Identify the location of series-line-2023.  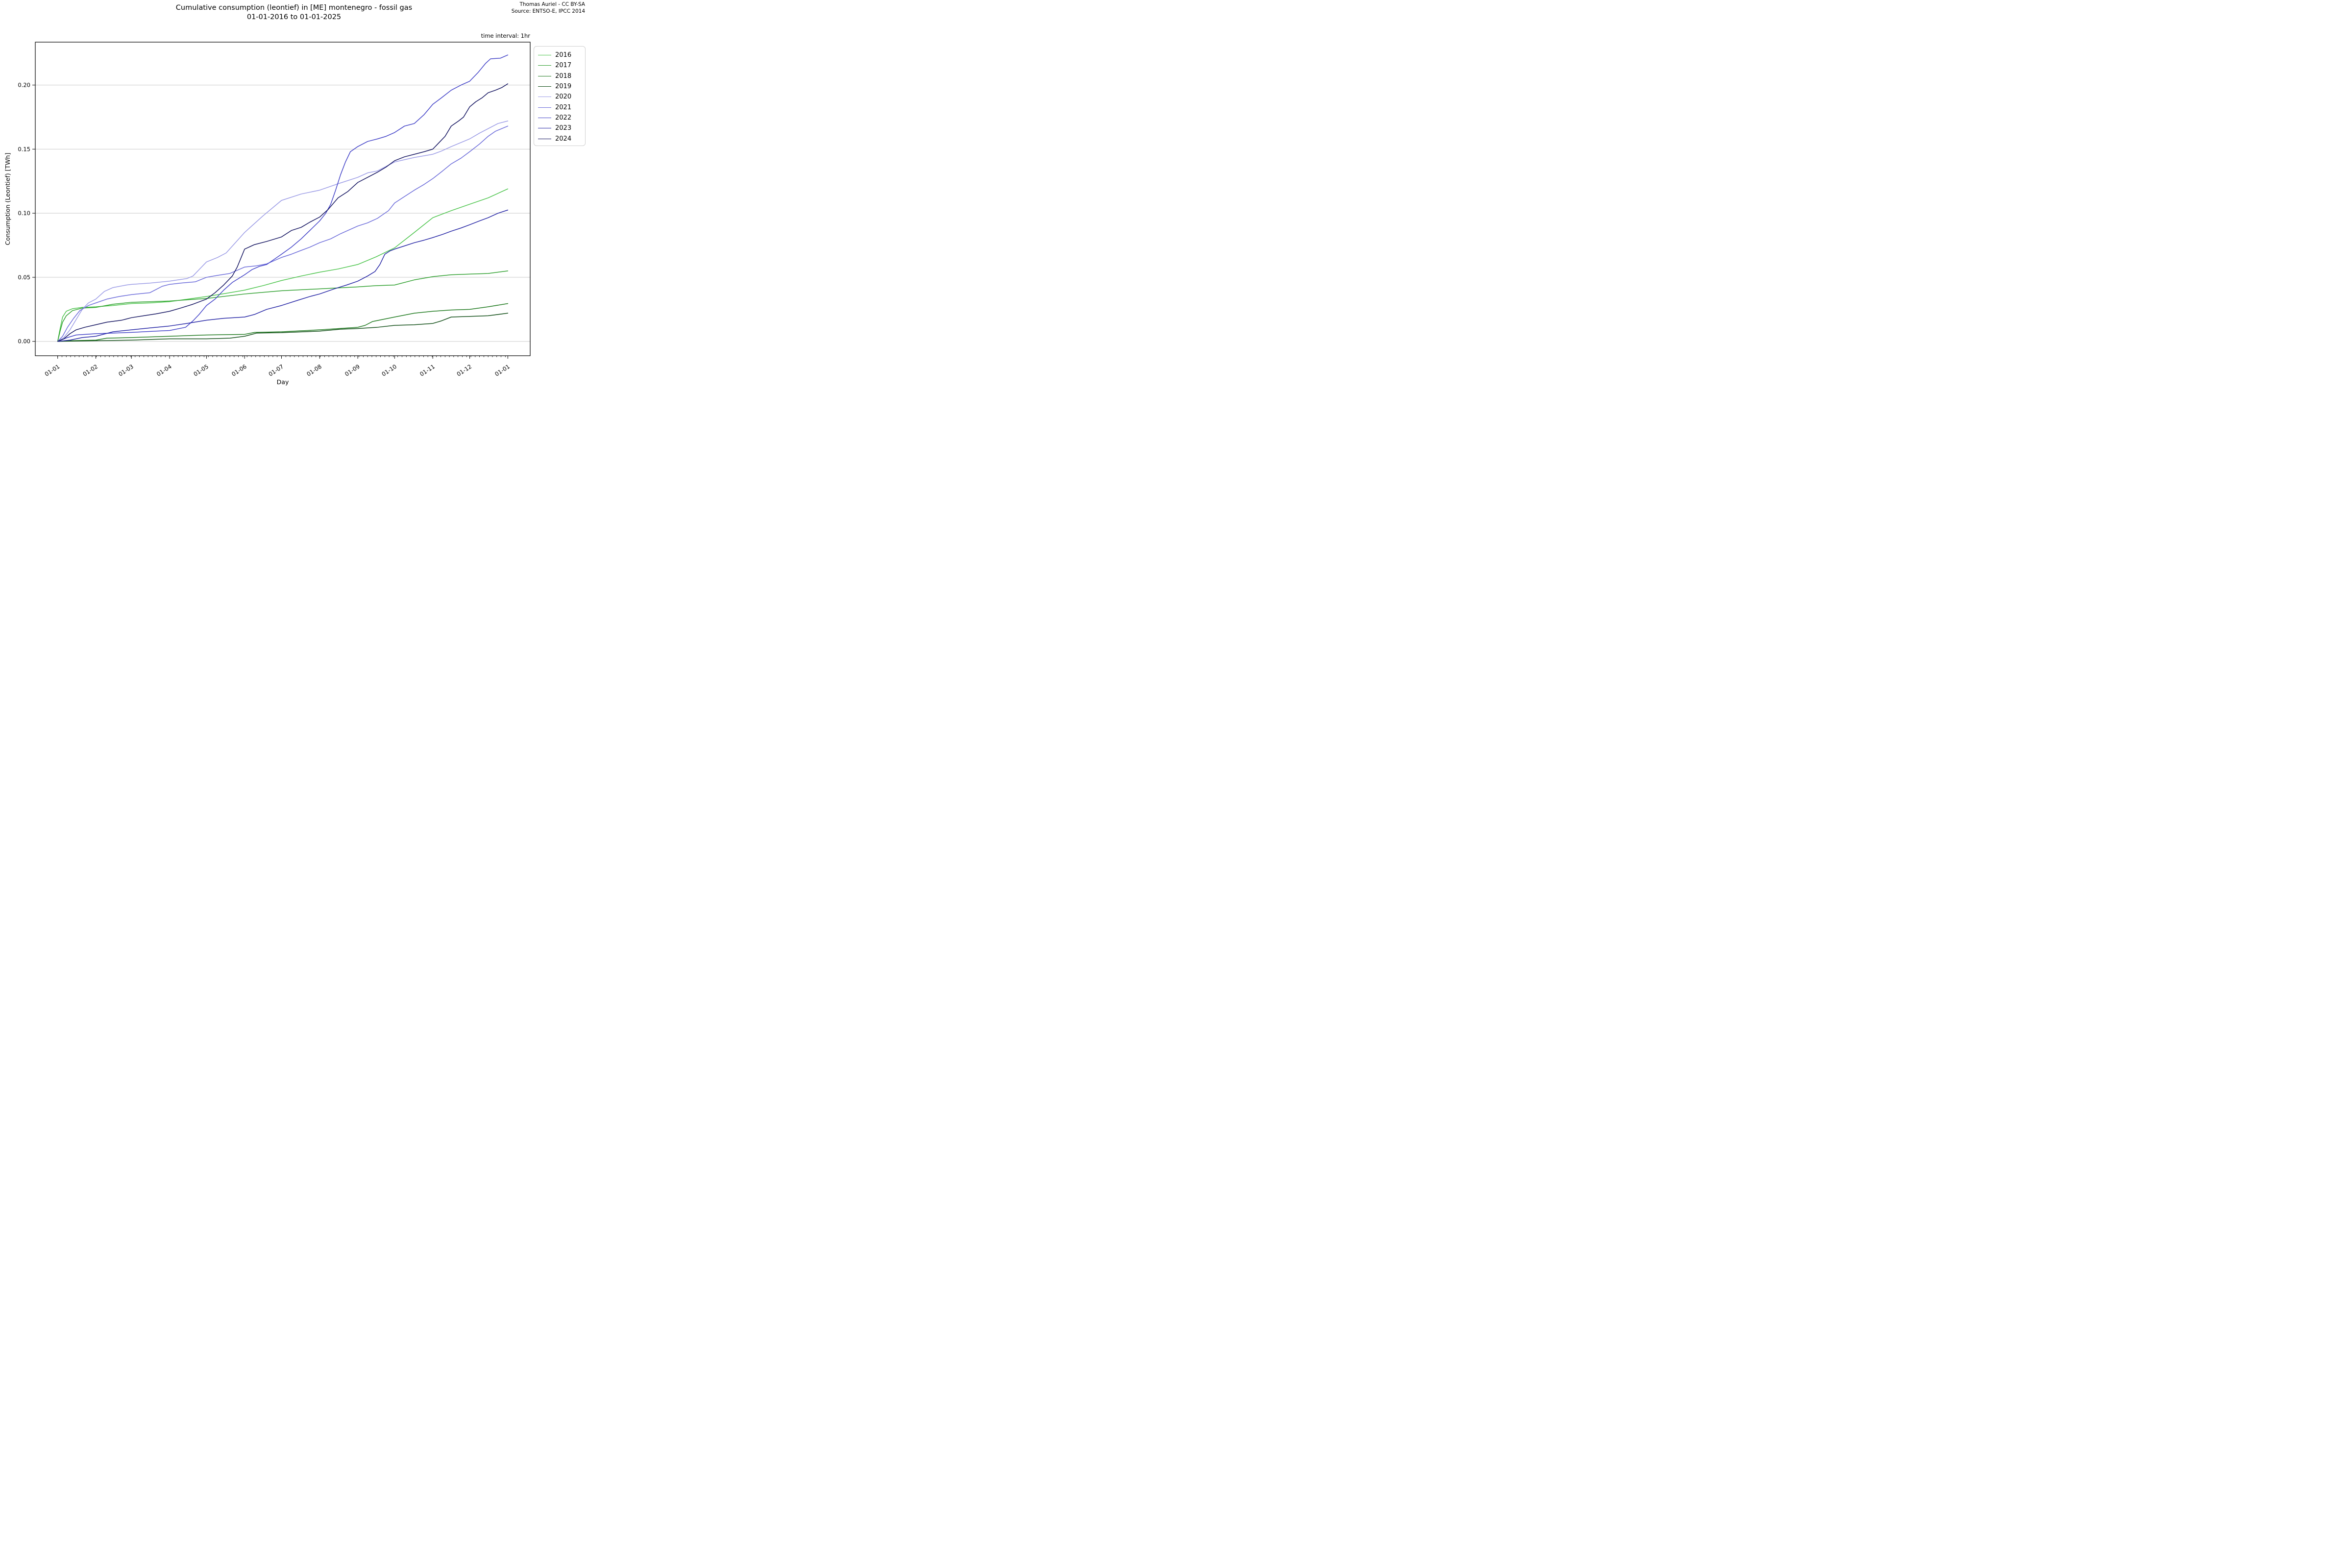
(283, 275).